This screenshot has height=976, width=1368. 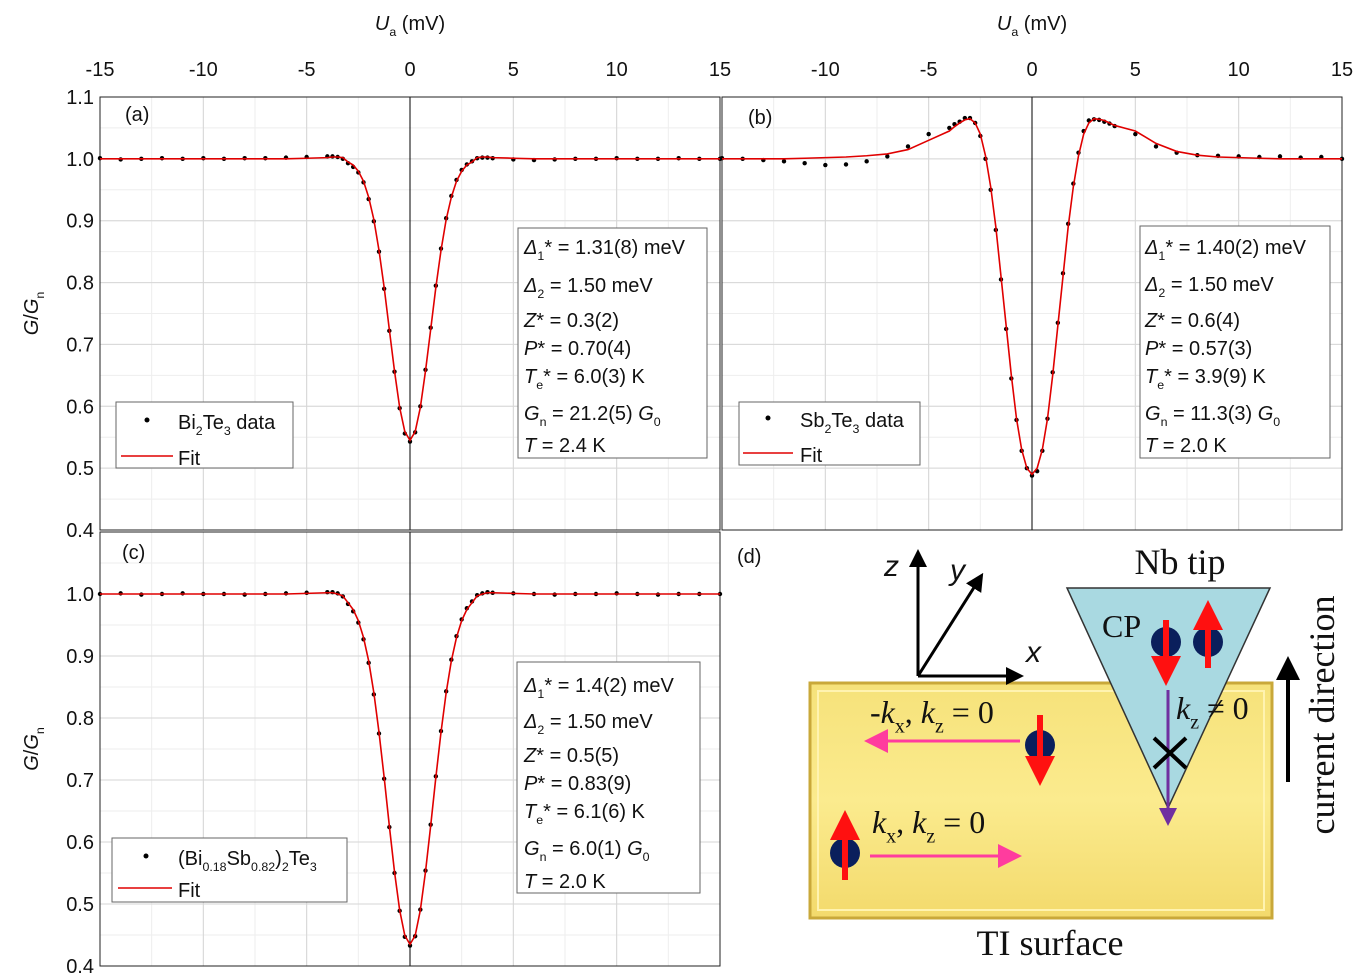 I want to click on axis-y, so click(x=950, y=624).